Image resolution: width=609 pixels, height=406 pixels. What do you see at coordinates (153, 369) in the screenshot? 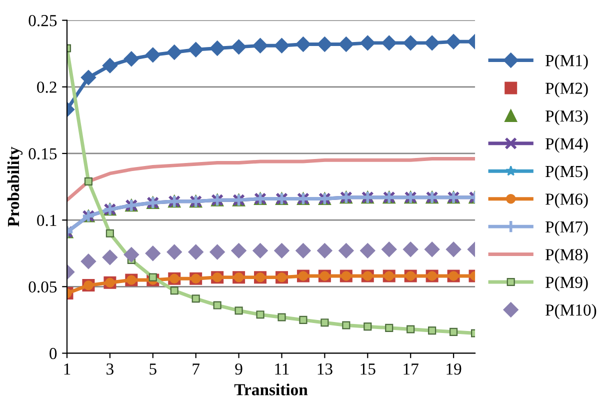
I see `x-tick-label: 5` at bounding box center [153, 369].